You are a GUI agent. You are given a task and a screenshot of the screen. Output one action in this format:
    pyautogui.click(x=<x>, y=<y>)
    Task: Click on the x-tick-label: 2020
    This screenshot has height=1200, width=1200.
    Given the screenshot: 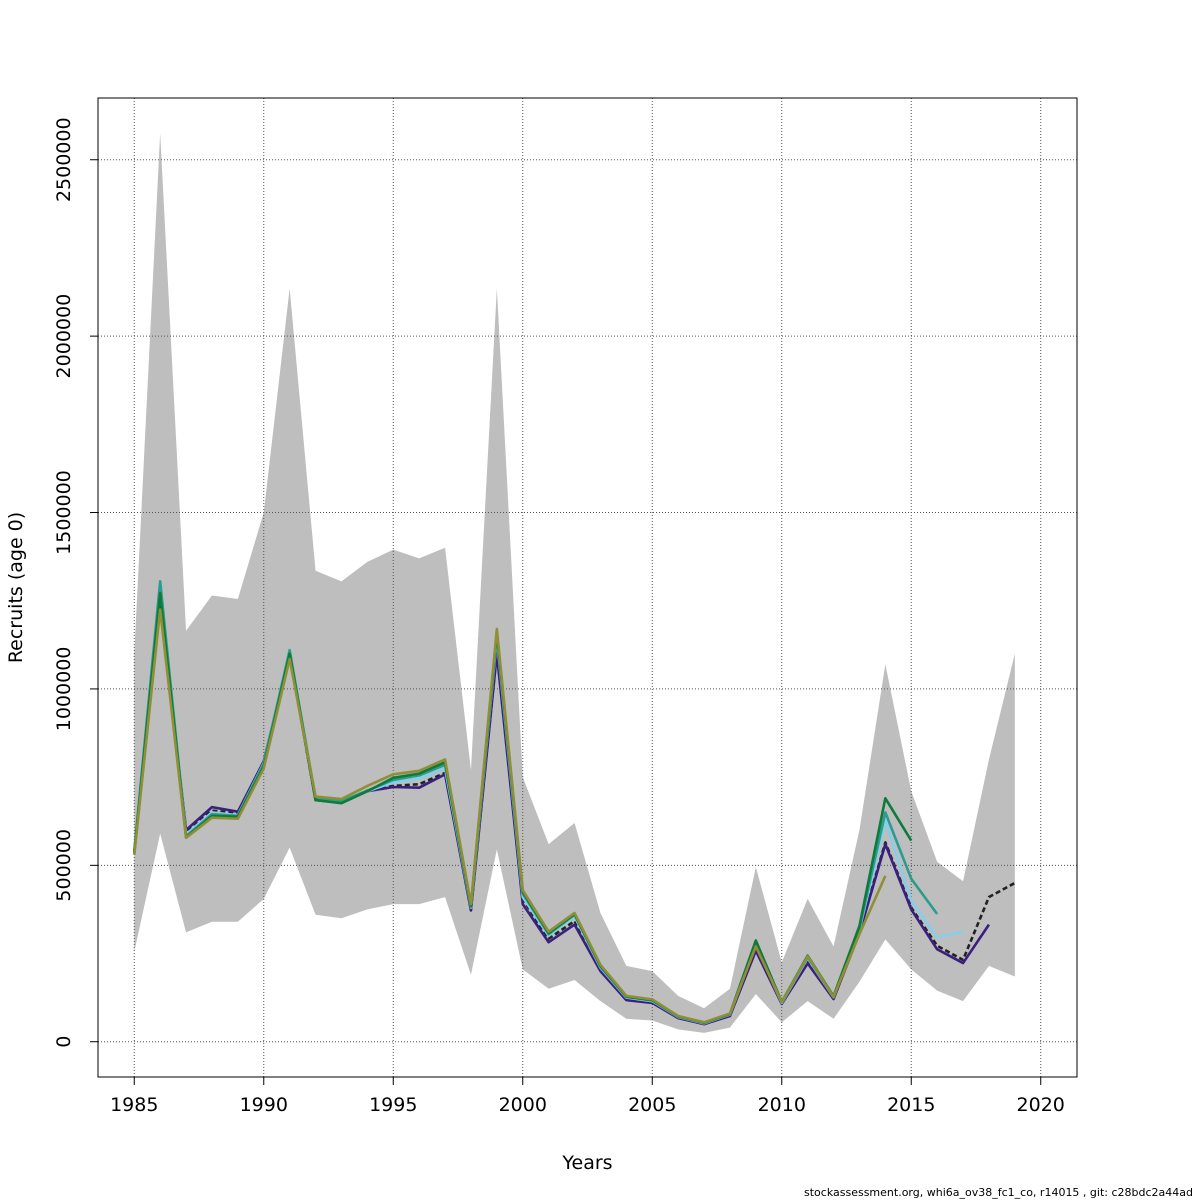 What is the action you would take?
    pyautogui.click(x=1041, y=1105)
    